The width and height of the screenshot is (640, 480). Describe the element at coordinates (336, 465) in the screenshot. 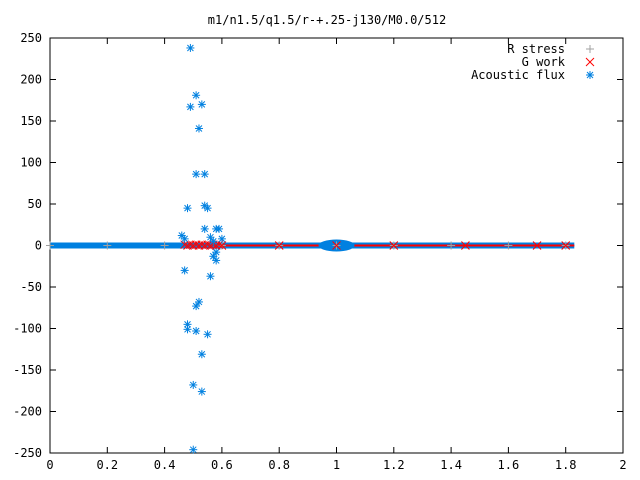

I see `x-tick-label: 1` at that location.